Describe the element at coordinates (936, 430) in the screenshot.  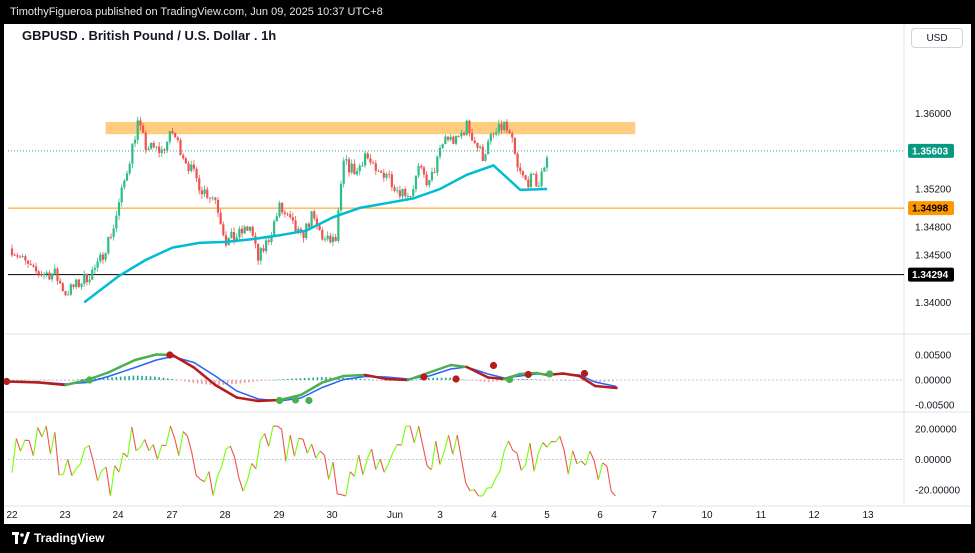
I see `oscillator-tick-label: 20.00000` at that location.